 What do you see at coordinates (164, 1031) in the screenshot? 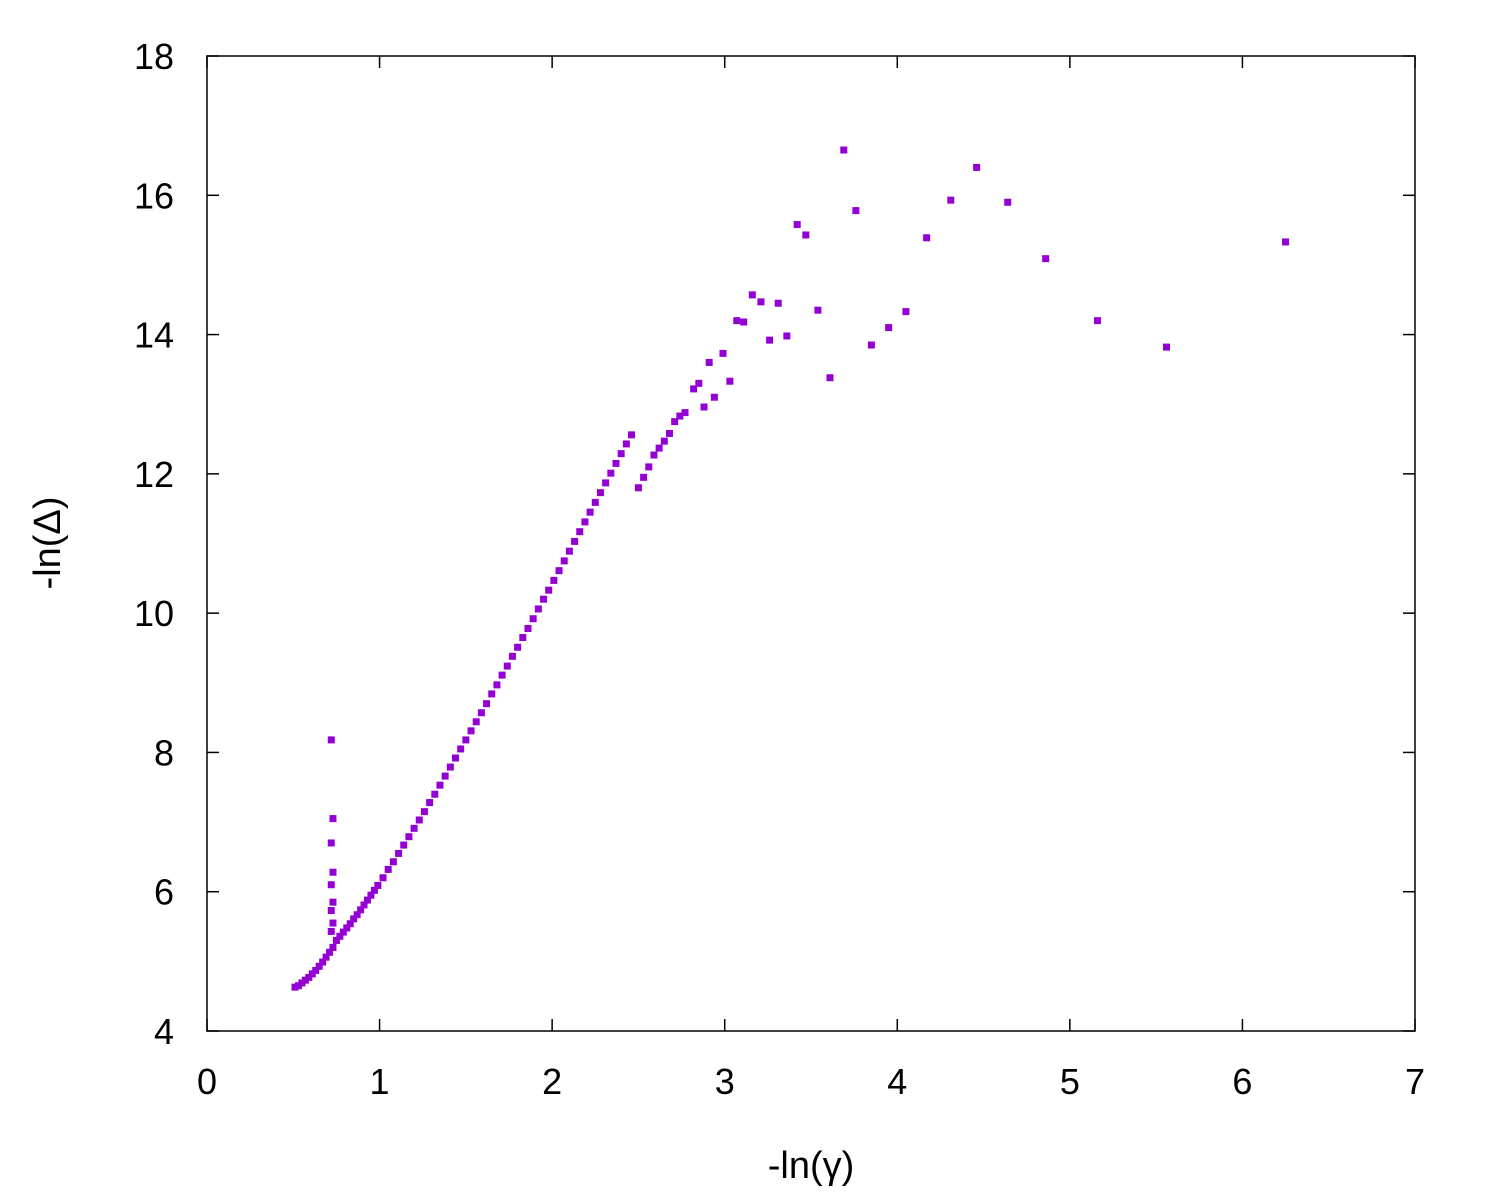
I see `y-tick-label: 4` at bounding box center [164, 1031].